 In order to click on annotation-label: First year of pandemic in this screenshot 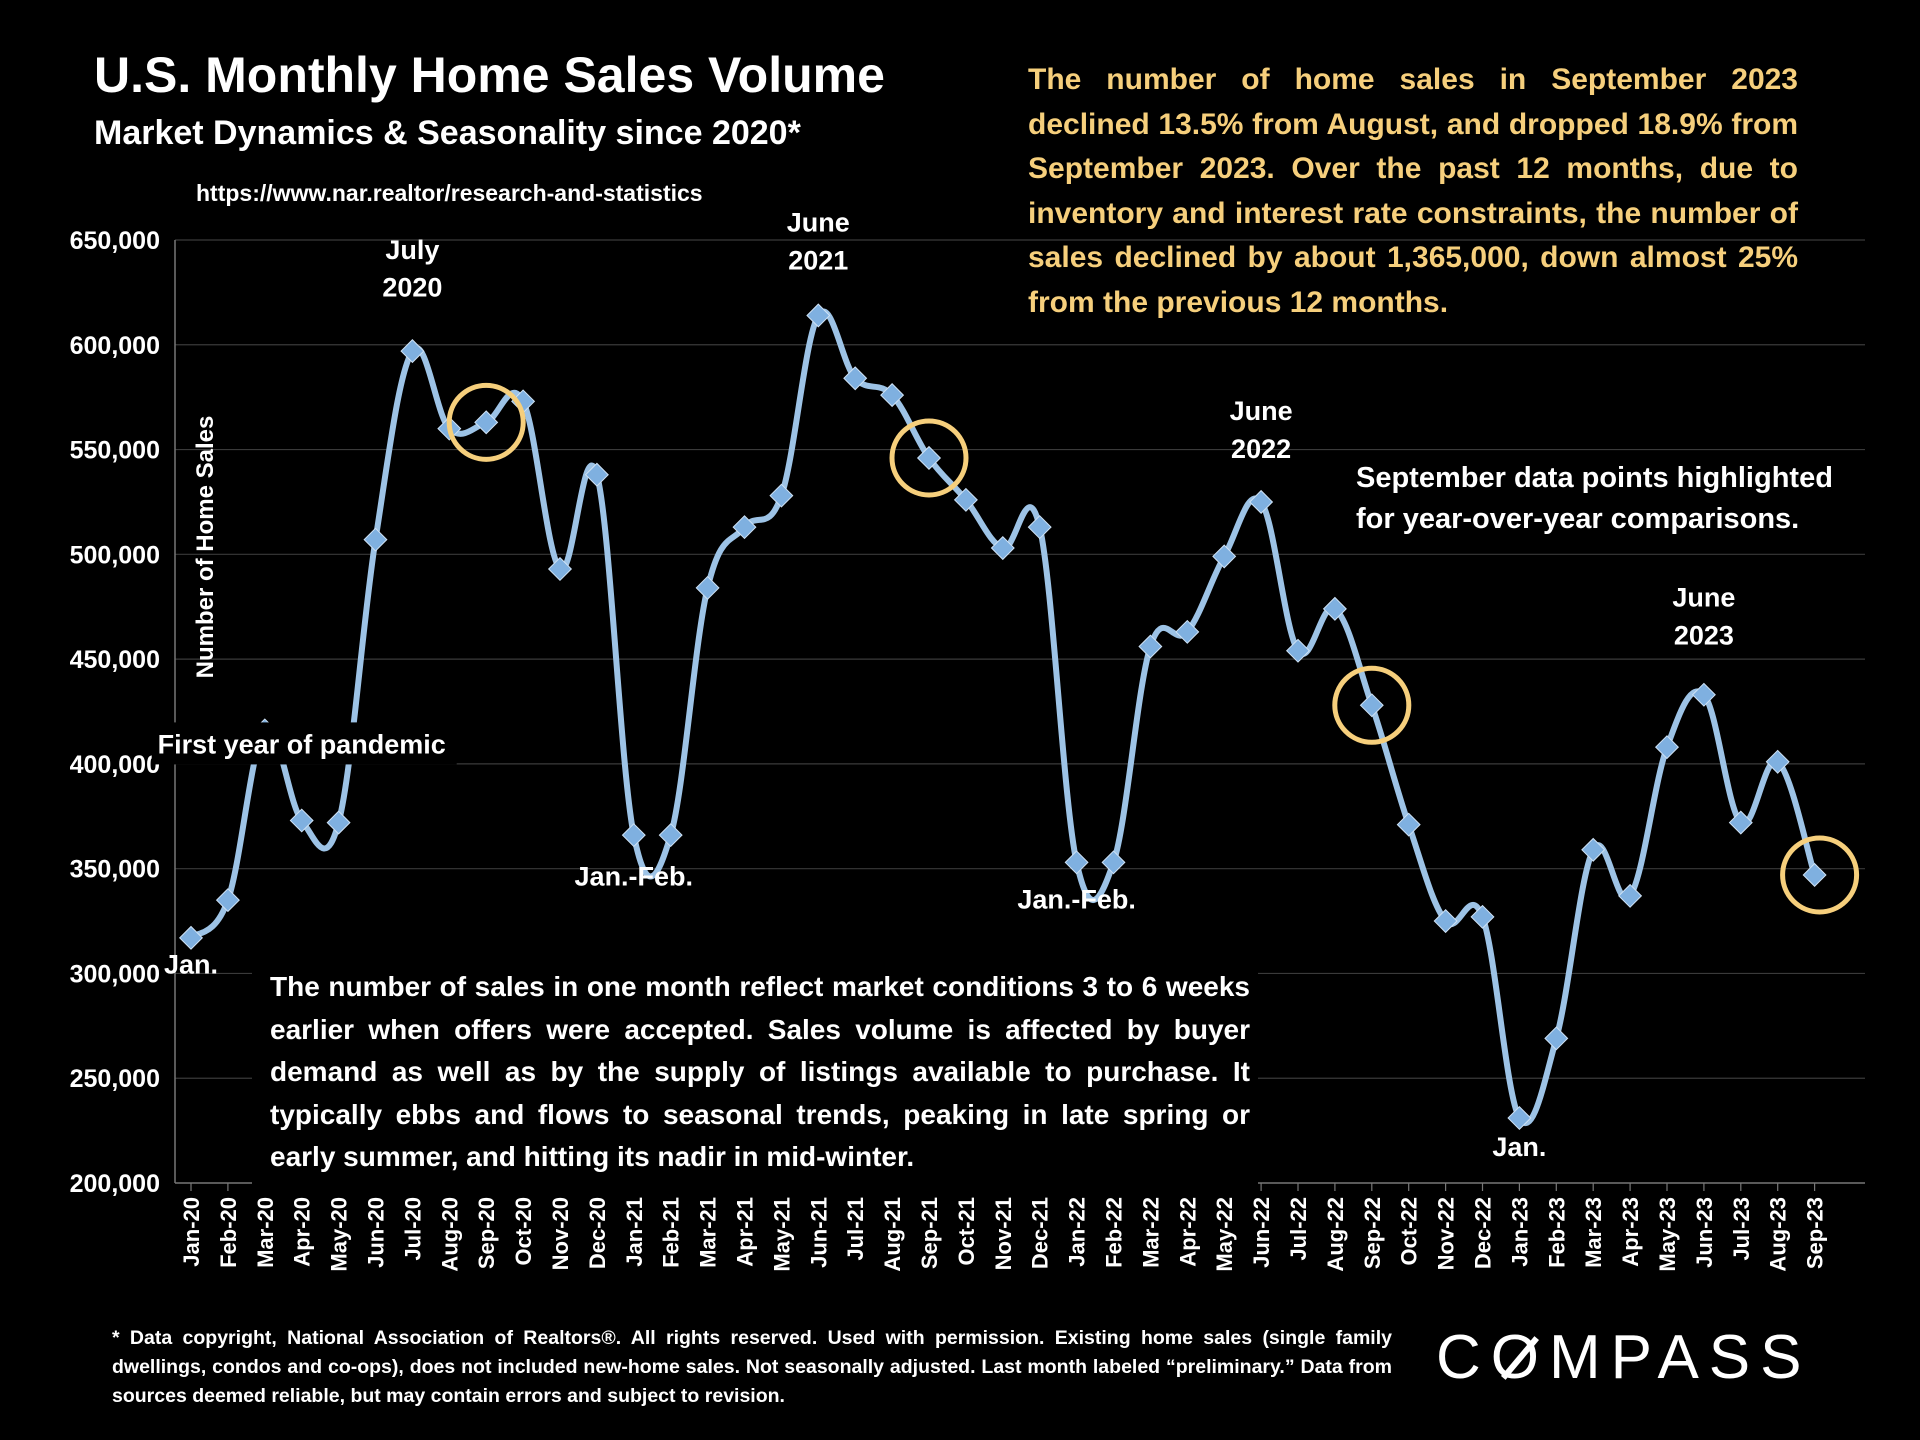, I will do `click(302, 744)`.